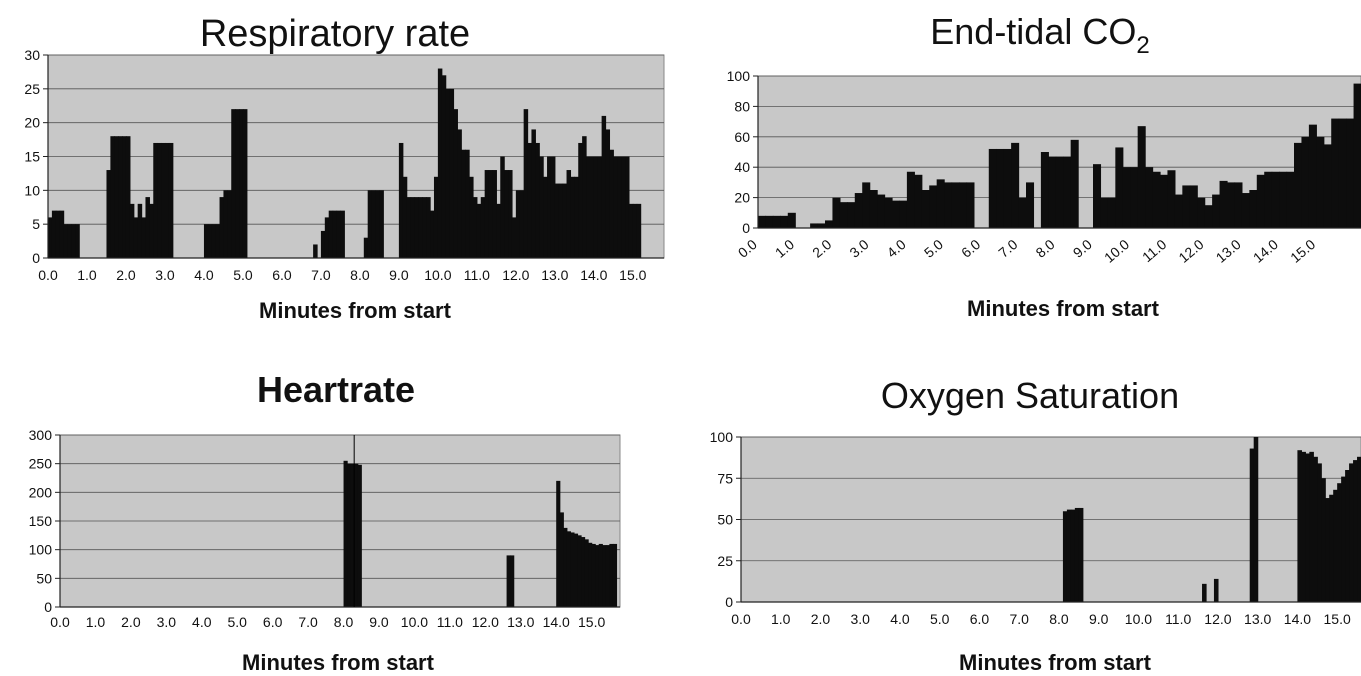  What do you see at coordinates (477, 275) in the screenshot?
I see `x-tick-label: 11.0` at bounding box center [477, 275].